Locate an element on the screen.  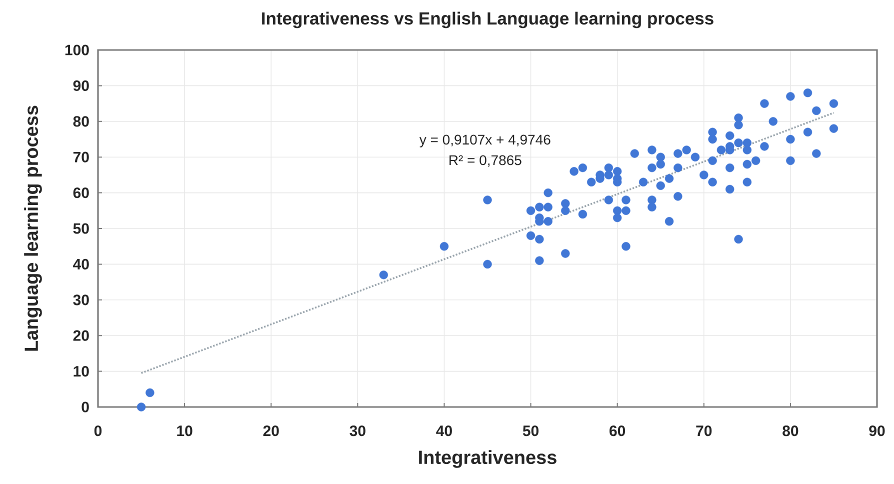
annotation: R² = 0,7865 is located at coordinates (486, 161).